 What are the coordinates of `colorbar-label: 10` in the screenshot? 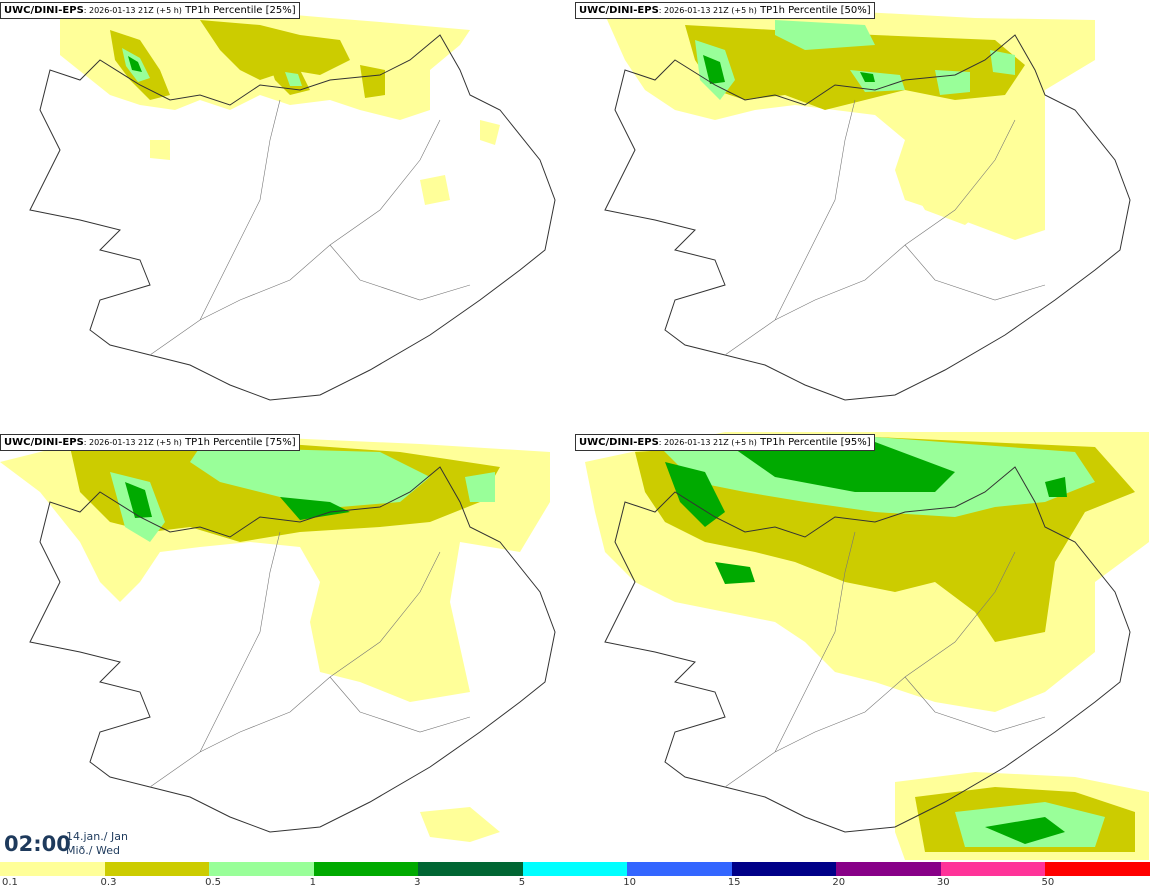 It's located at (629, 882).